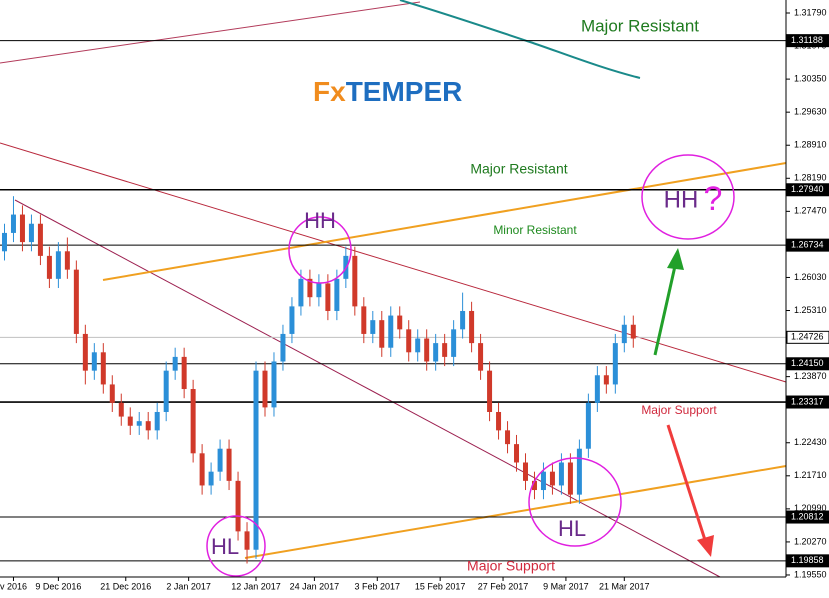 The height and width of the screenshot is (598, 829). Describe the element at coordinates (810, 277) in the screenshot. I see `y-tick-label: 1.26030` at that location.